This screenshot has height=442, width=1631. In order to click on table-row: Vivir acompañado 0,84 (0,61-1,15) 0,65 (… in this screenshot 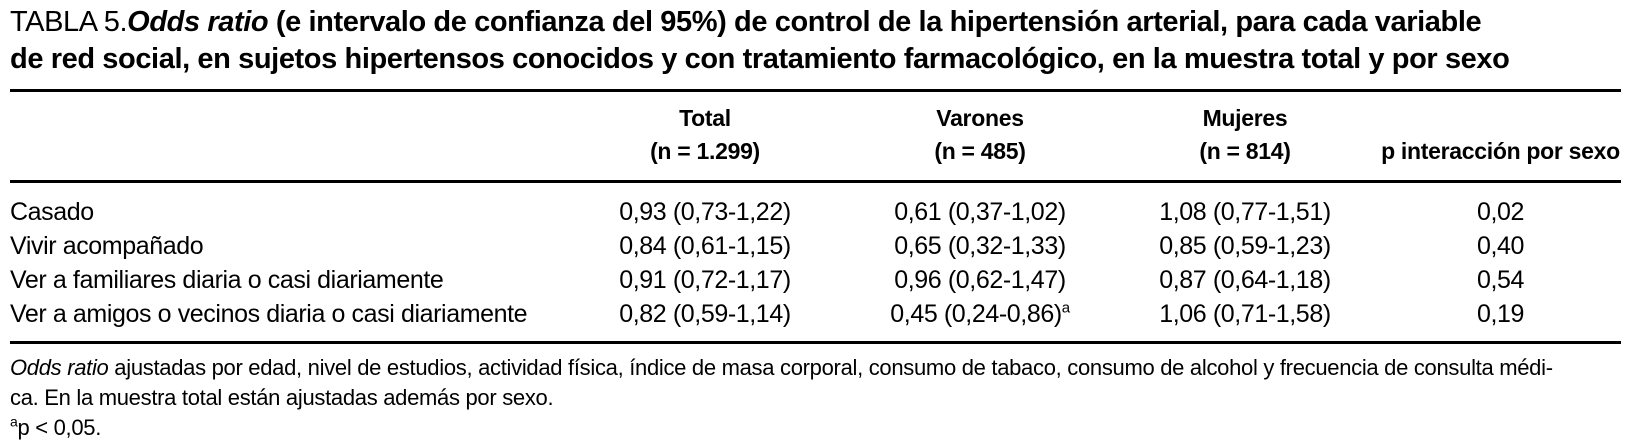, I will do `click(815, 246)`.